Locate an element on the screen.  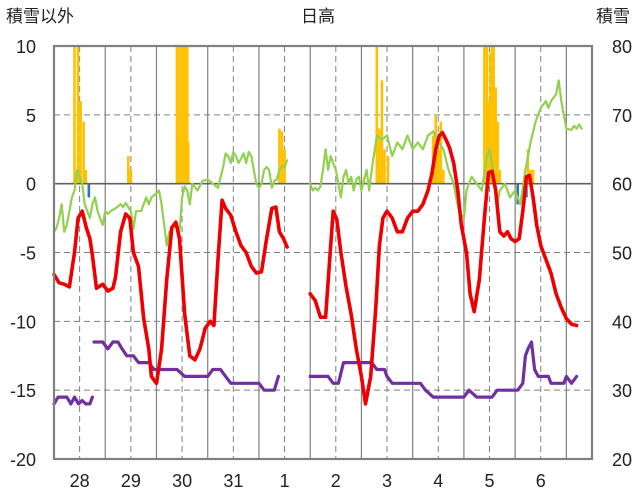
right-tick-label: 60 is located at coordinates (622, 185).